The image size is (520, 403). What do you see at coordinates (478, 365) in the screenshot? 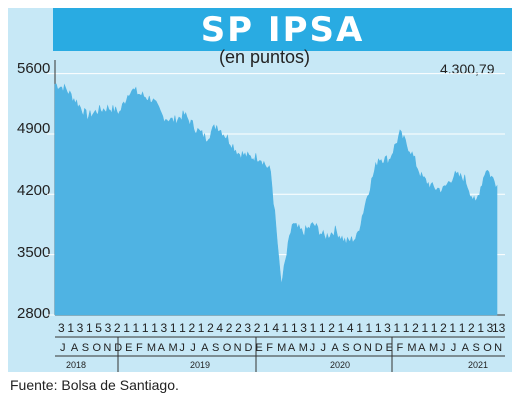
I see `x-year-label: 2021` at bounding box center [478, 365].